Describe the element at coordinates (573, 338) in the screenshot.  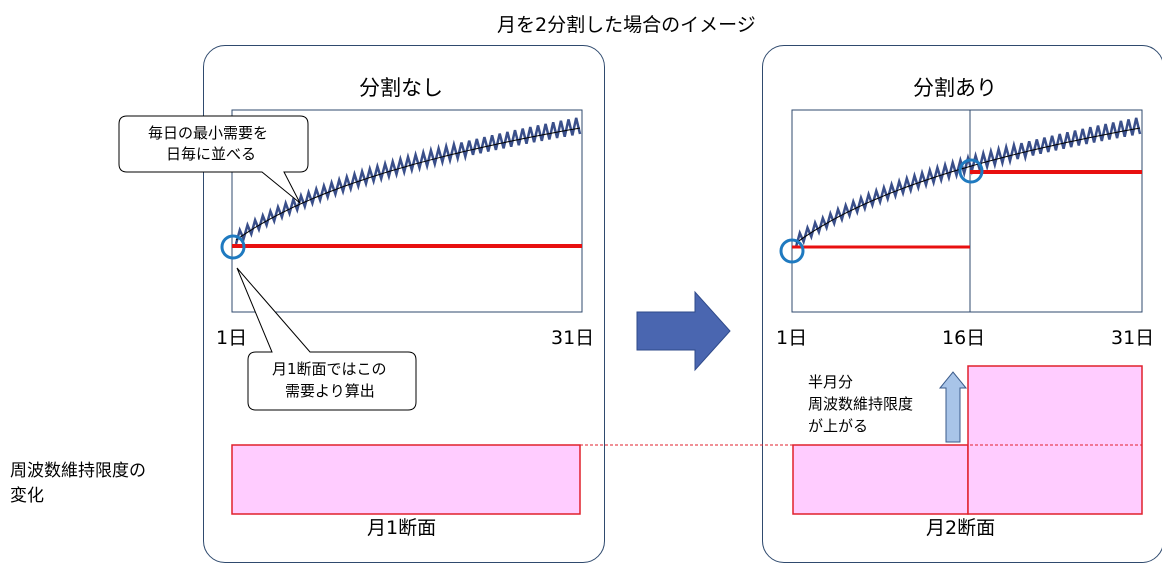
I see `left-x-end-label: 31日` at that location.